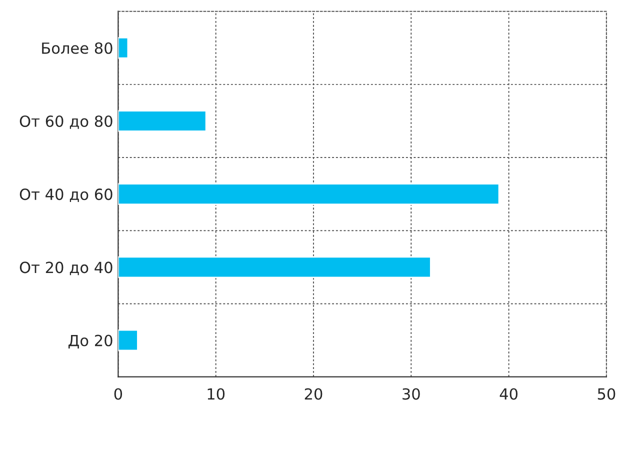  I want to click on x-tick-label: 0, so click(118, 394).